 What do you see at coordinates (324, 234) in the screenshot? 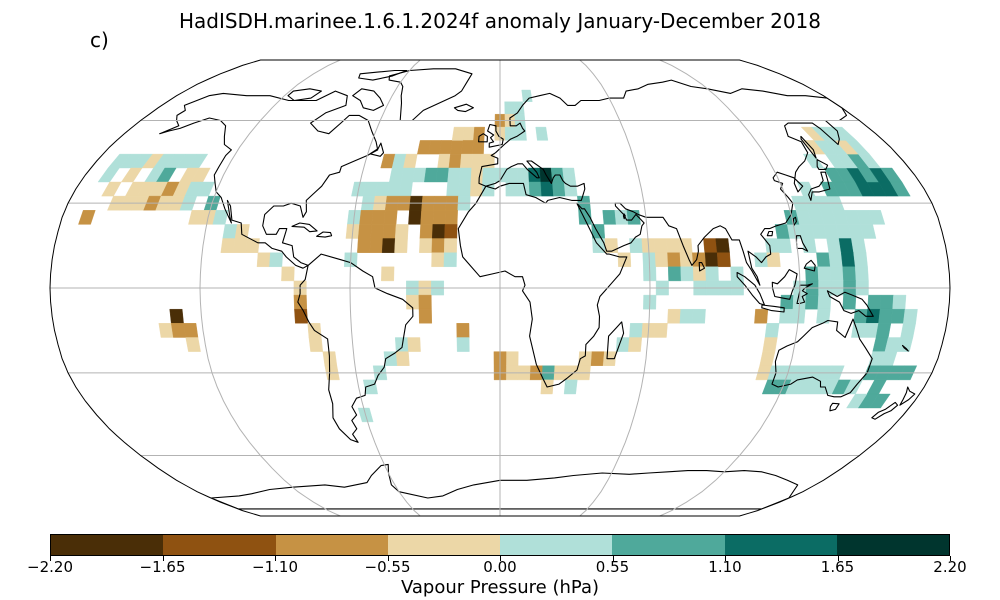
I see `hispaniola-coastline` at bounding box center [324, 234].